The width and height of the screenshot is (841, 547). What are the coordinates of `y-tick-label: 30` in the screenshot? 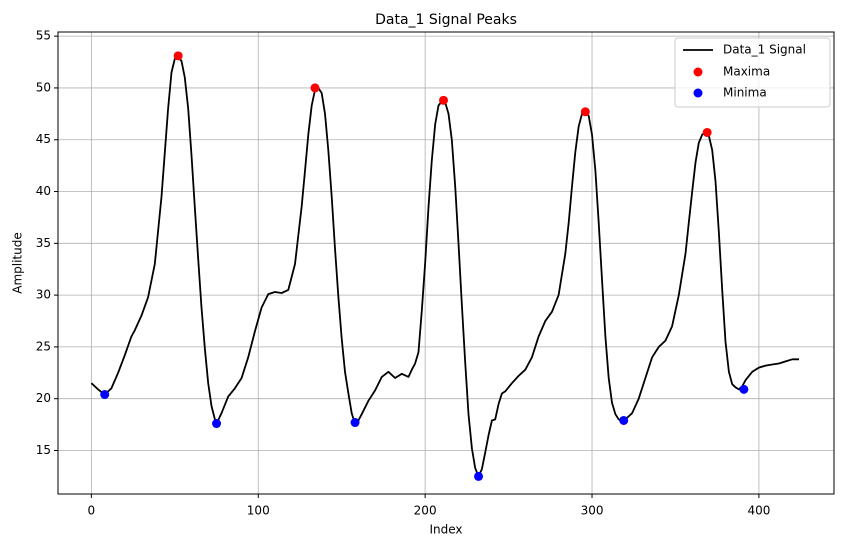 It's located at (43, 295).